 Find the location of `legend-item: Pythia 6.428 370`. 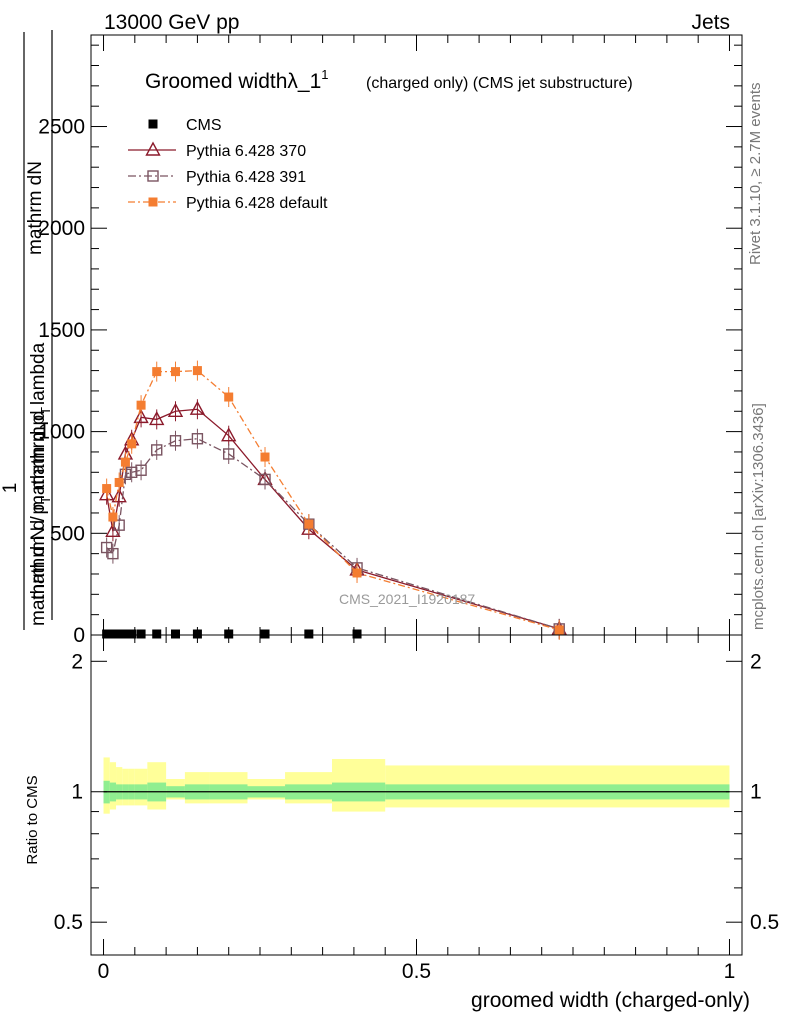

legend-item: Pythia 6.428 370 is located at coordinates (217, 150).